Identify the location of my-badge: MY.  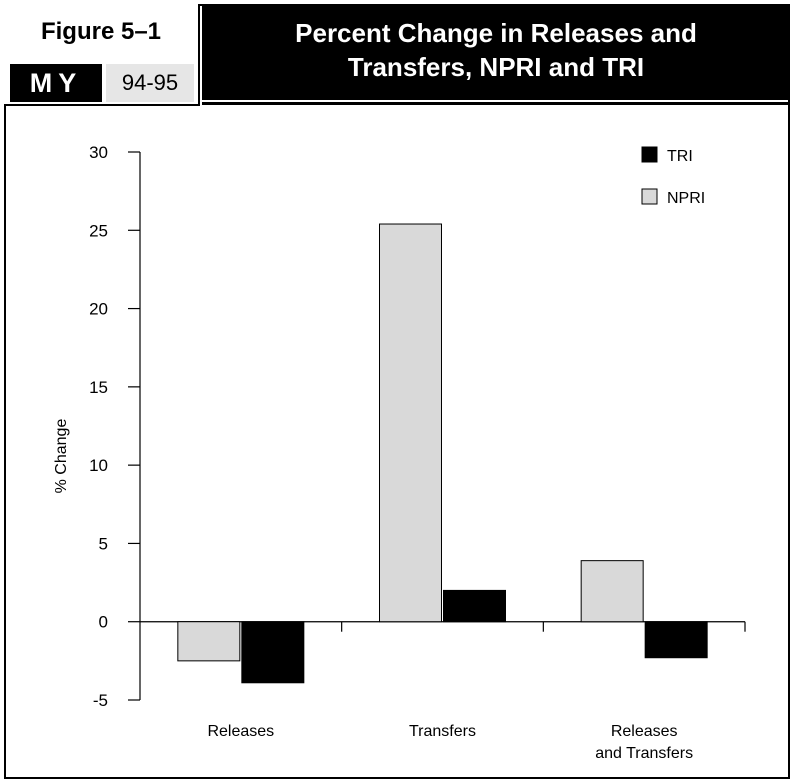
(56, 83).